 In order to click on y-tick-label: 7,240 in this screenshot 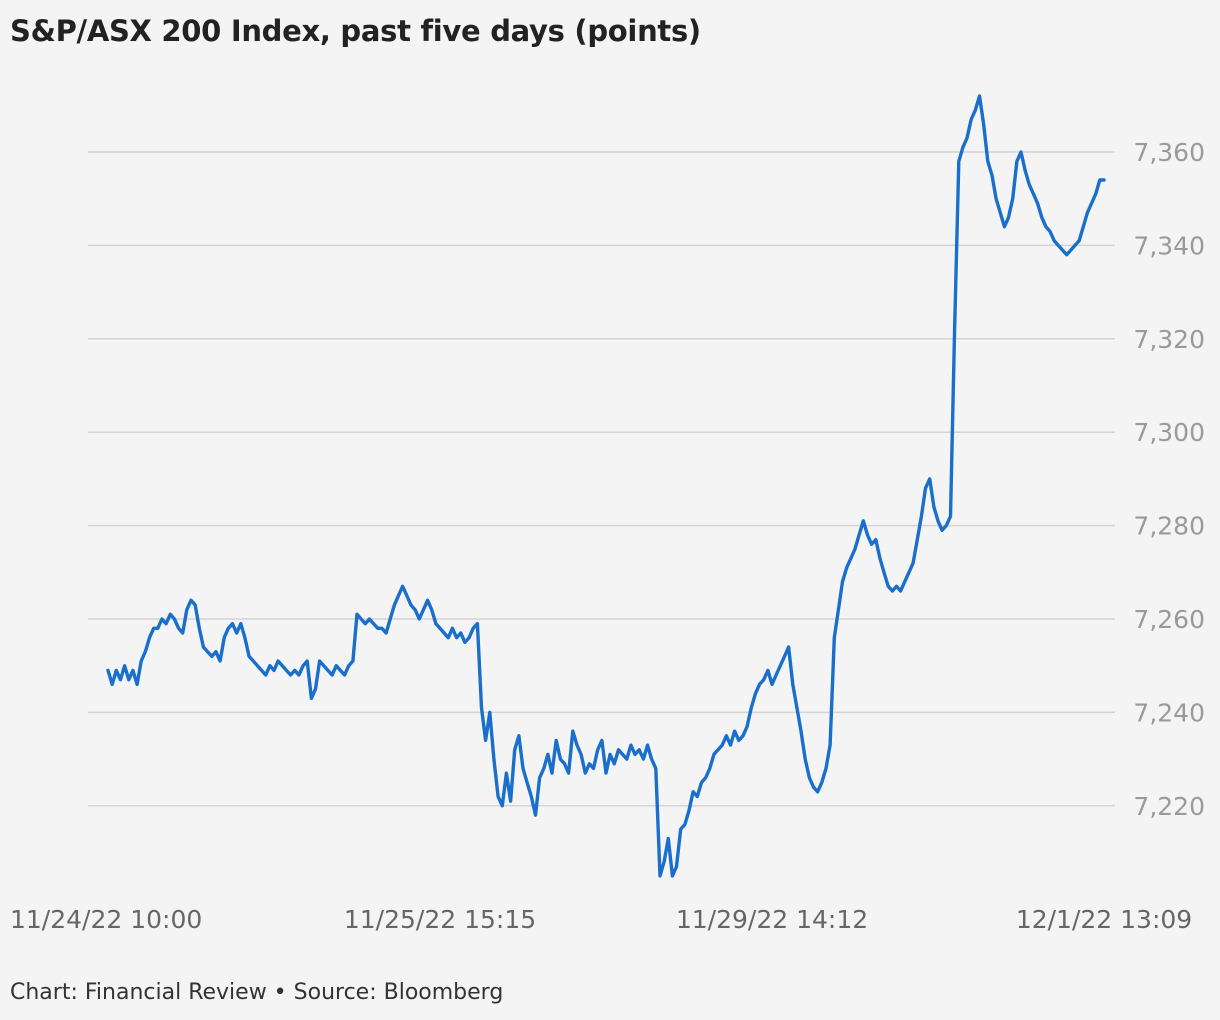, I will do `click(1169, 712)`.